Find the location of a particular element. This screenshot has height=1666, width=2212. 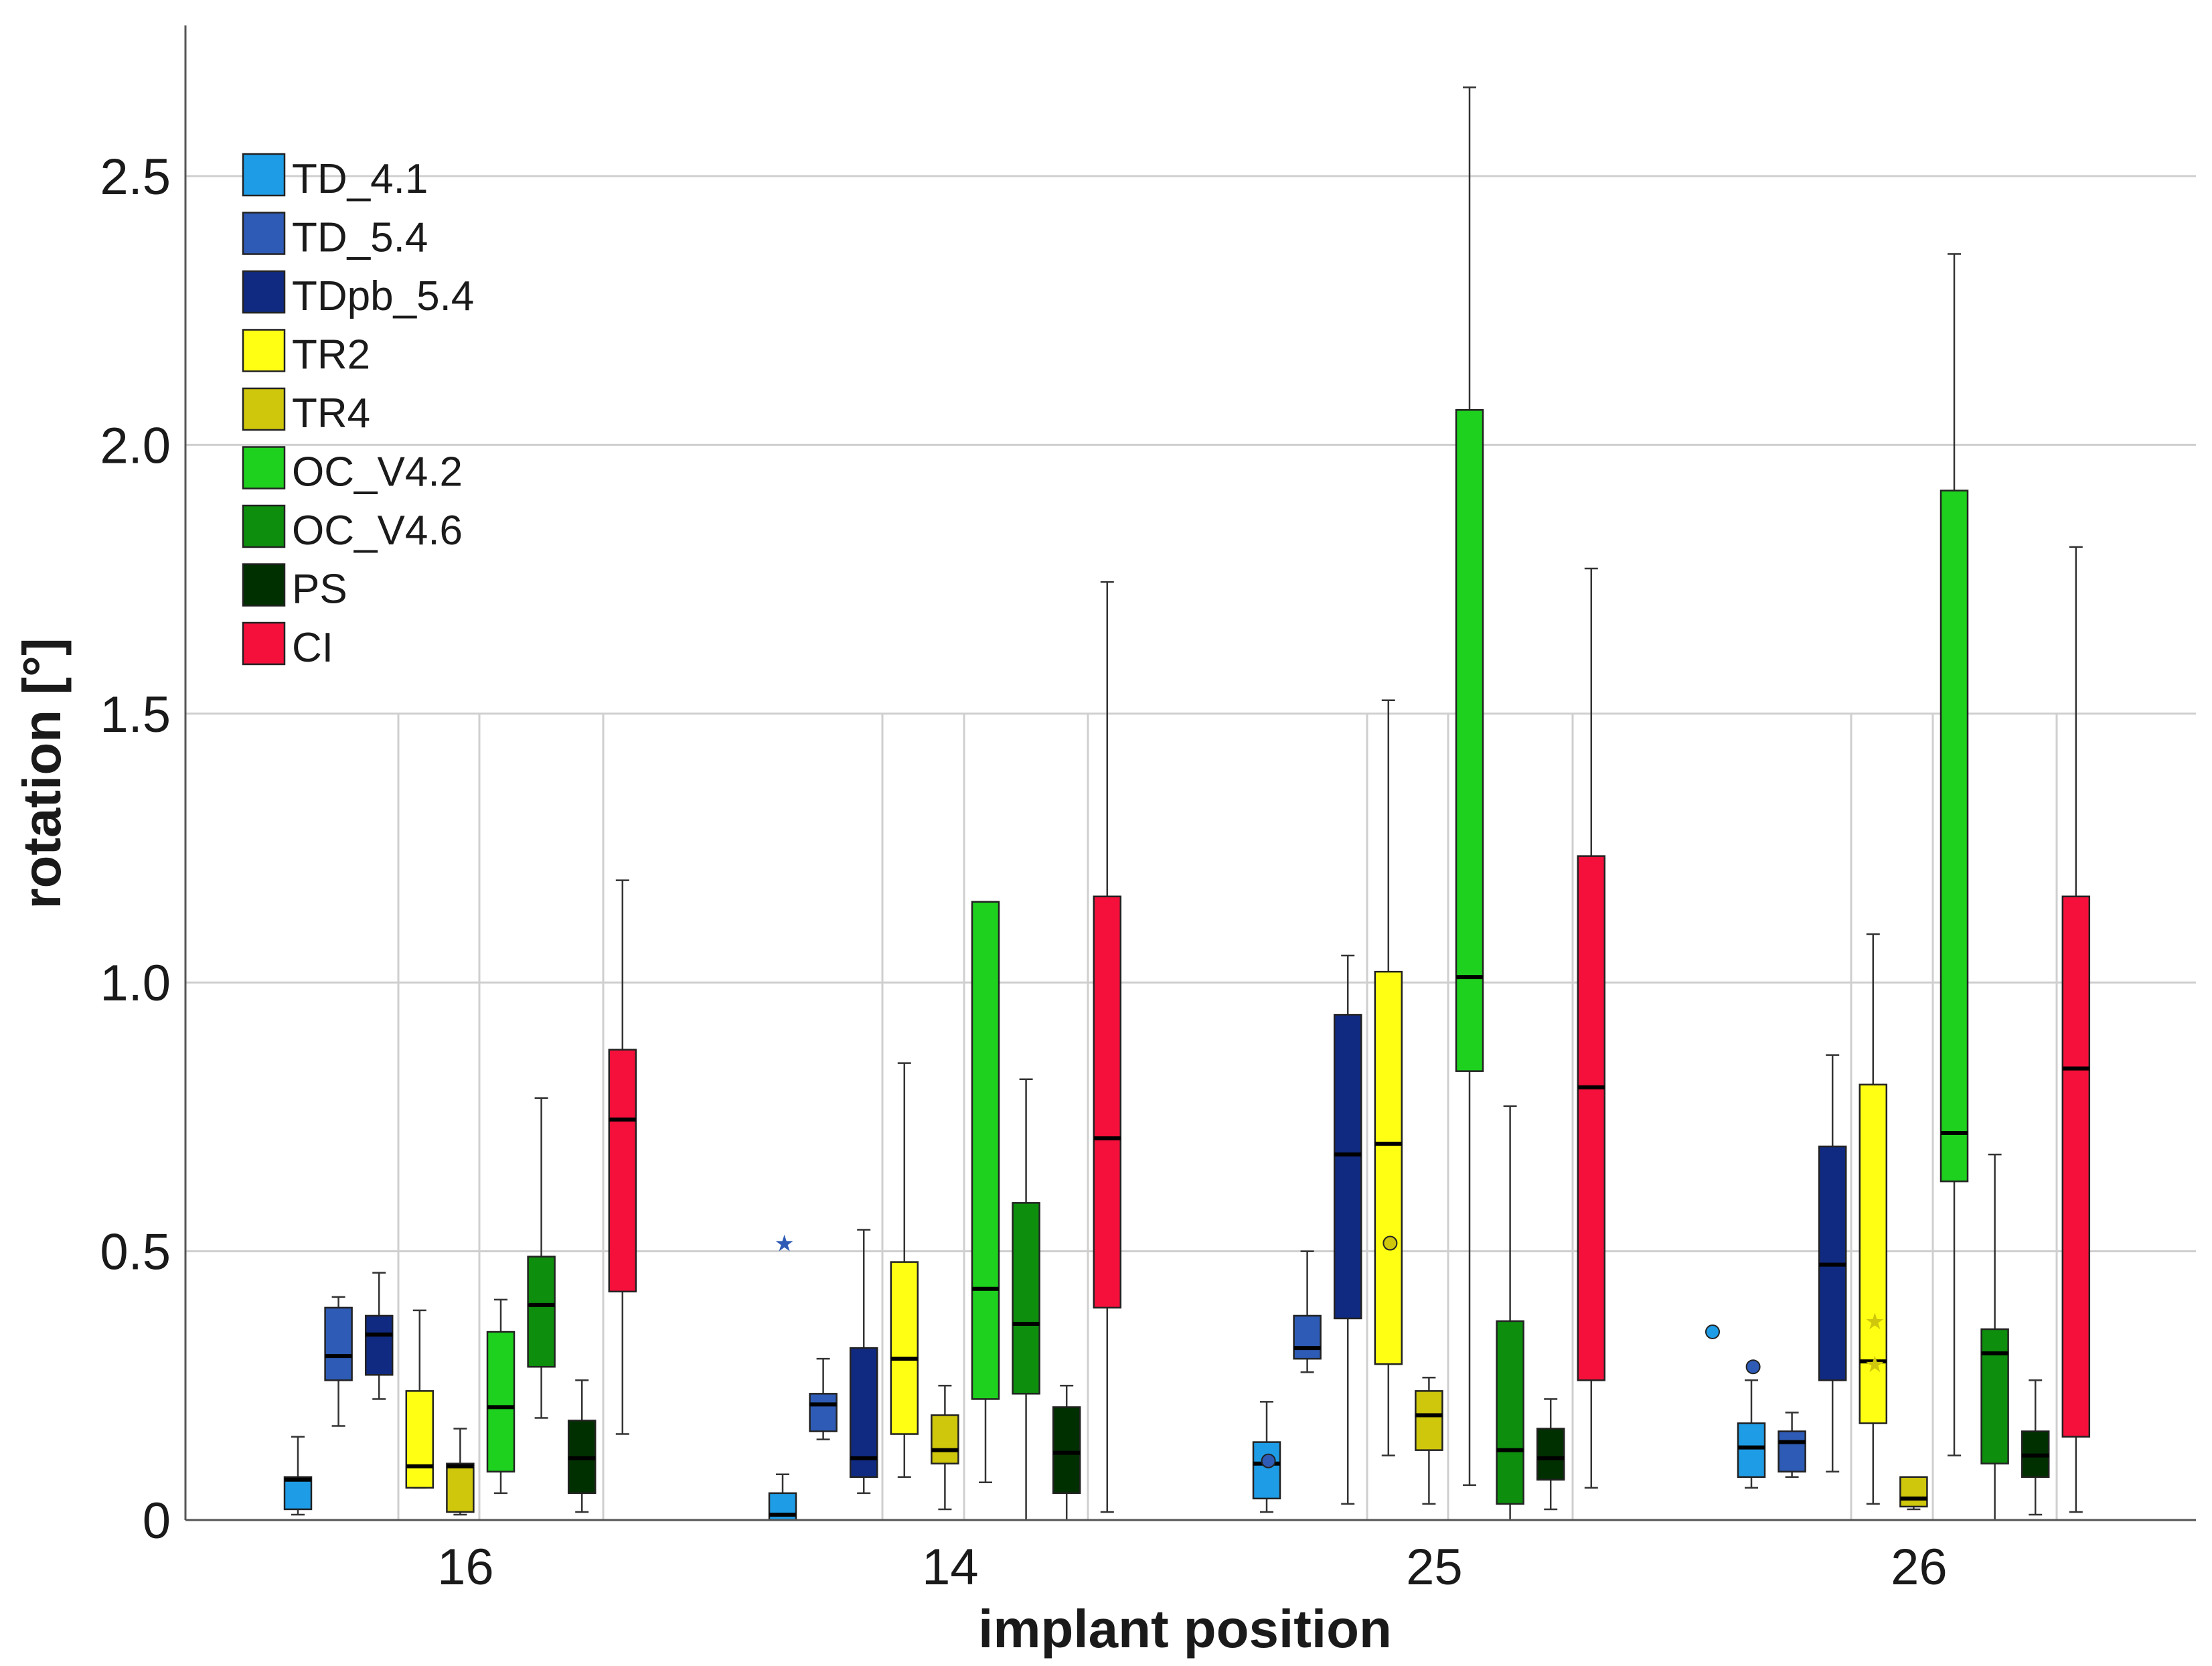

box-OC_V4.2-16 is located at coordinates (501, 1396).